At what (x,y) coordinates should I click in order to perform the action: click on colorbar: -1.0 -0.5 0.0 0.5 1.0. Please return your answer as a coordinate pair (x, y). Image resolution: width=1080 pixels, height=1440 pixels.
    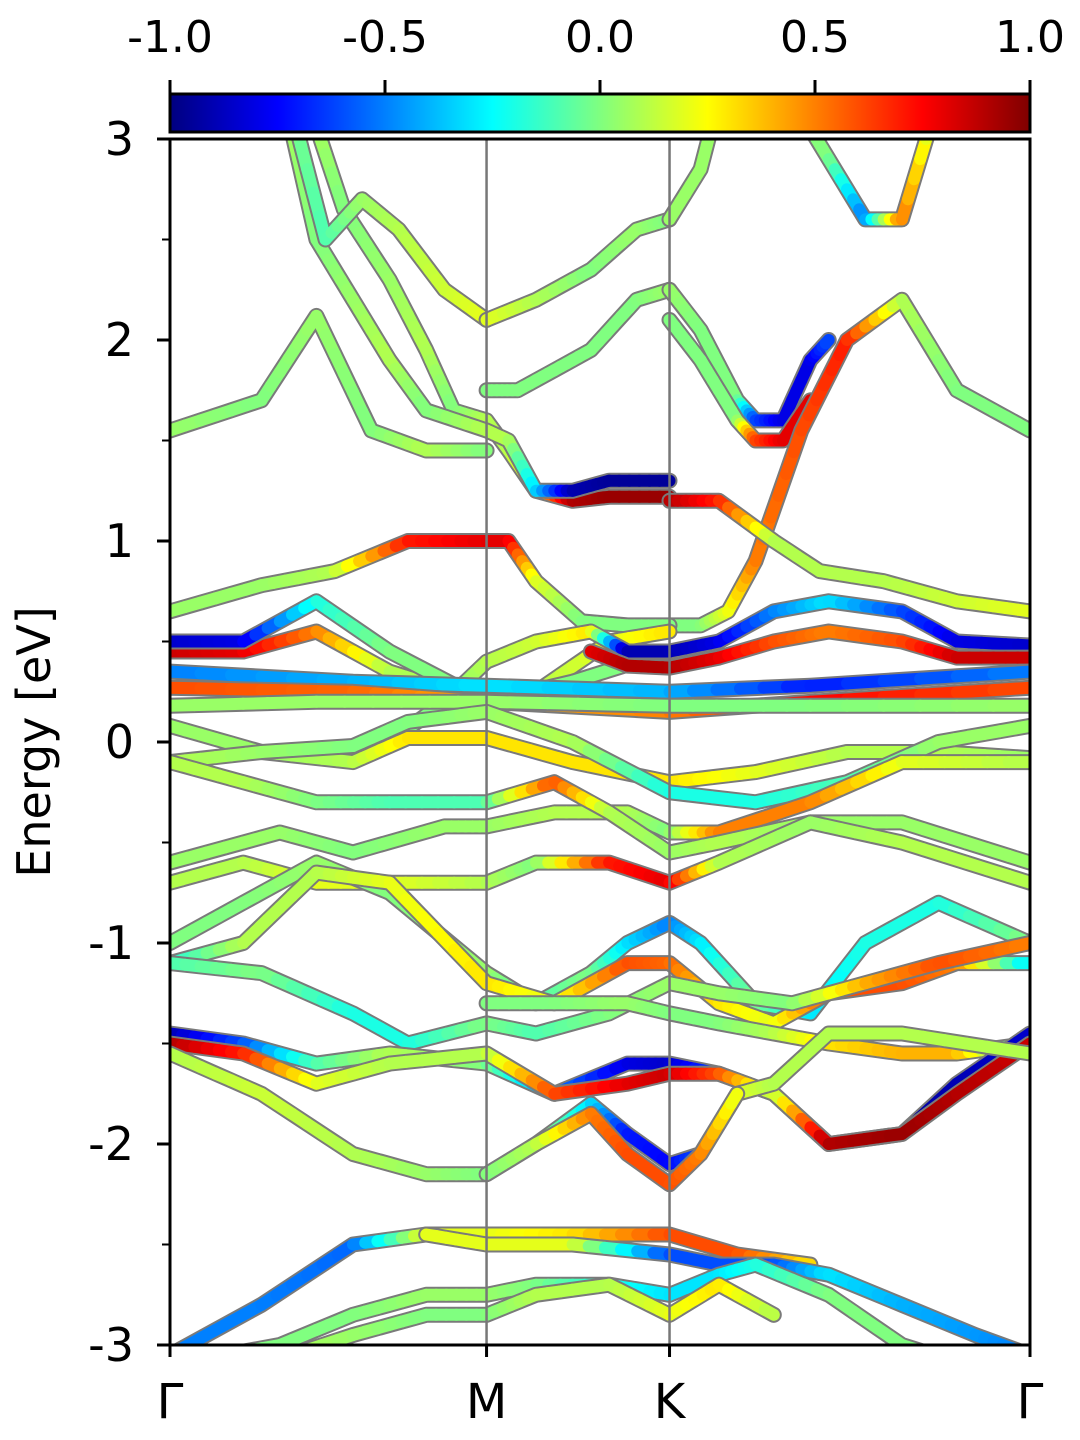
    Looking at the image, I should click on (596, 73).